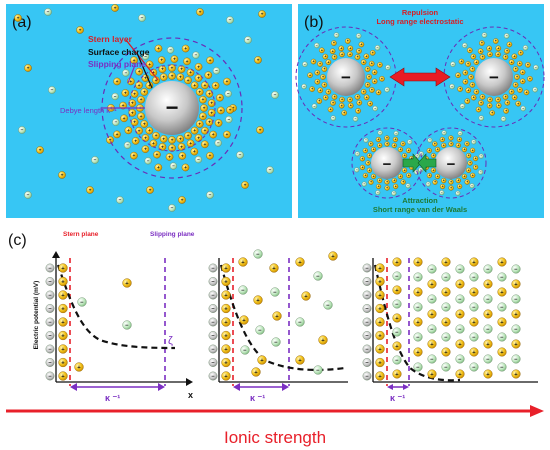 The height and width of the screenshot is (450, 550). I want to click on subplot-1-ions: −−−−−−−−−+++++++++−+−+, so click(88, 322).